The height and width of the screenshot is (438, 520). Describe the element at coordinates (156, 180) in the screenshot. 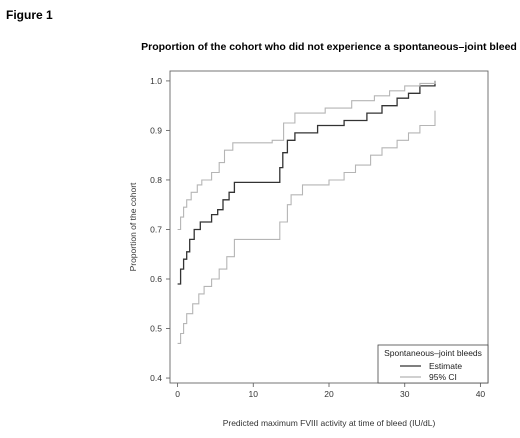

I see `y-tick-label: 0.8` at that location.